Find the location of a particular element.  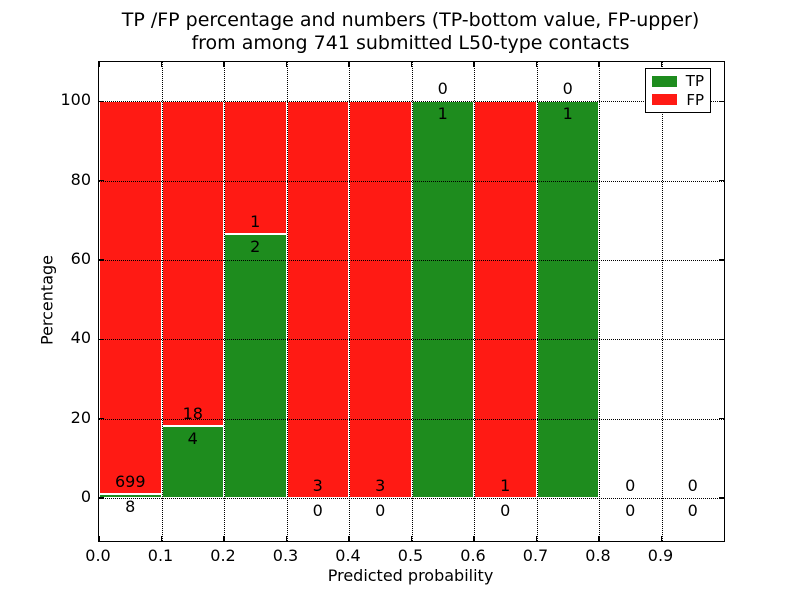

x-tick-label: 0.2 is located at coordinates (223, 555).